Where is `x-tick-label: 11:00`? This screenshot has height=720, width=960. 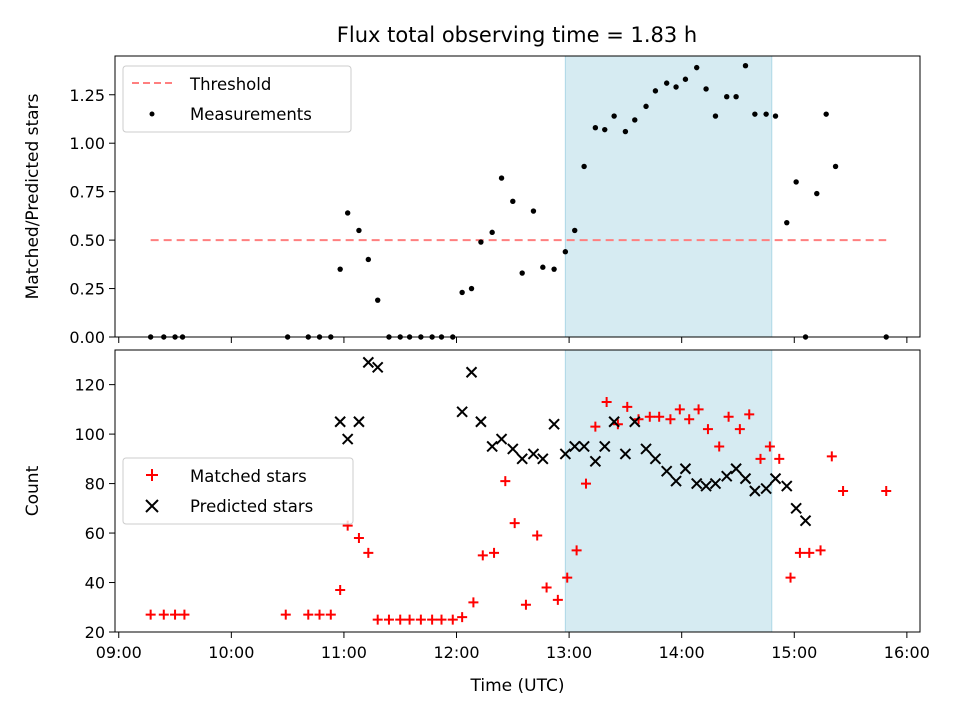
x-tick-label: 11:00 is located at coordinates (344, 652).